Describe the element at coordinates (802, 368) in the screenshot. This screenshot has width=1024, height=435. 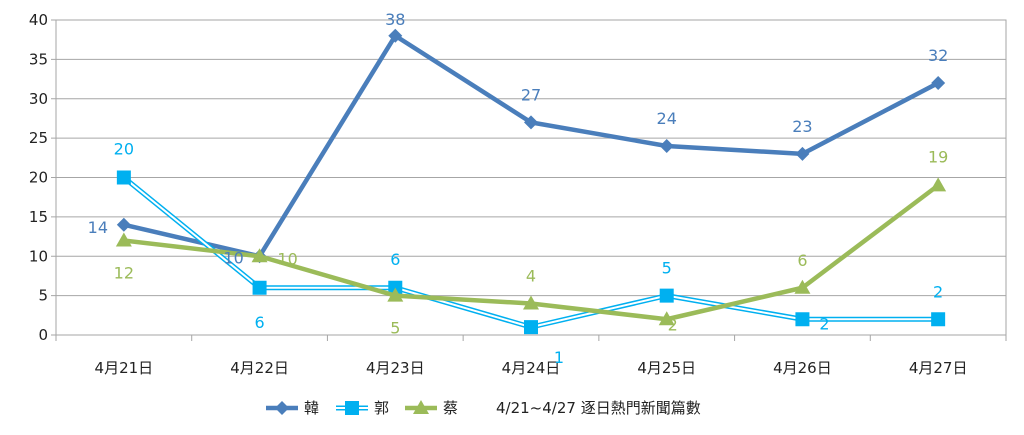
I see `x-tick-label: 4月26日` at that location.